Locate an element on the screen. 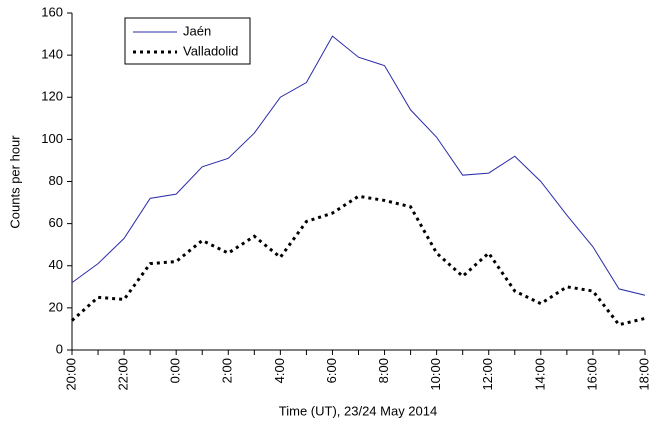  x-tick-label: 14:00 is located at coordinates (539, 374).